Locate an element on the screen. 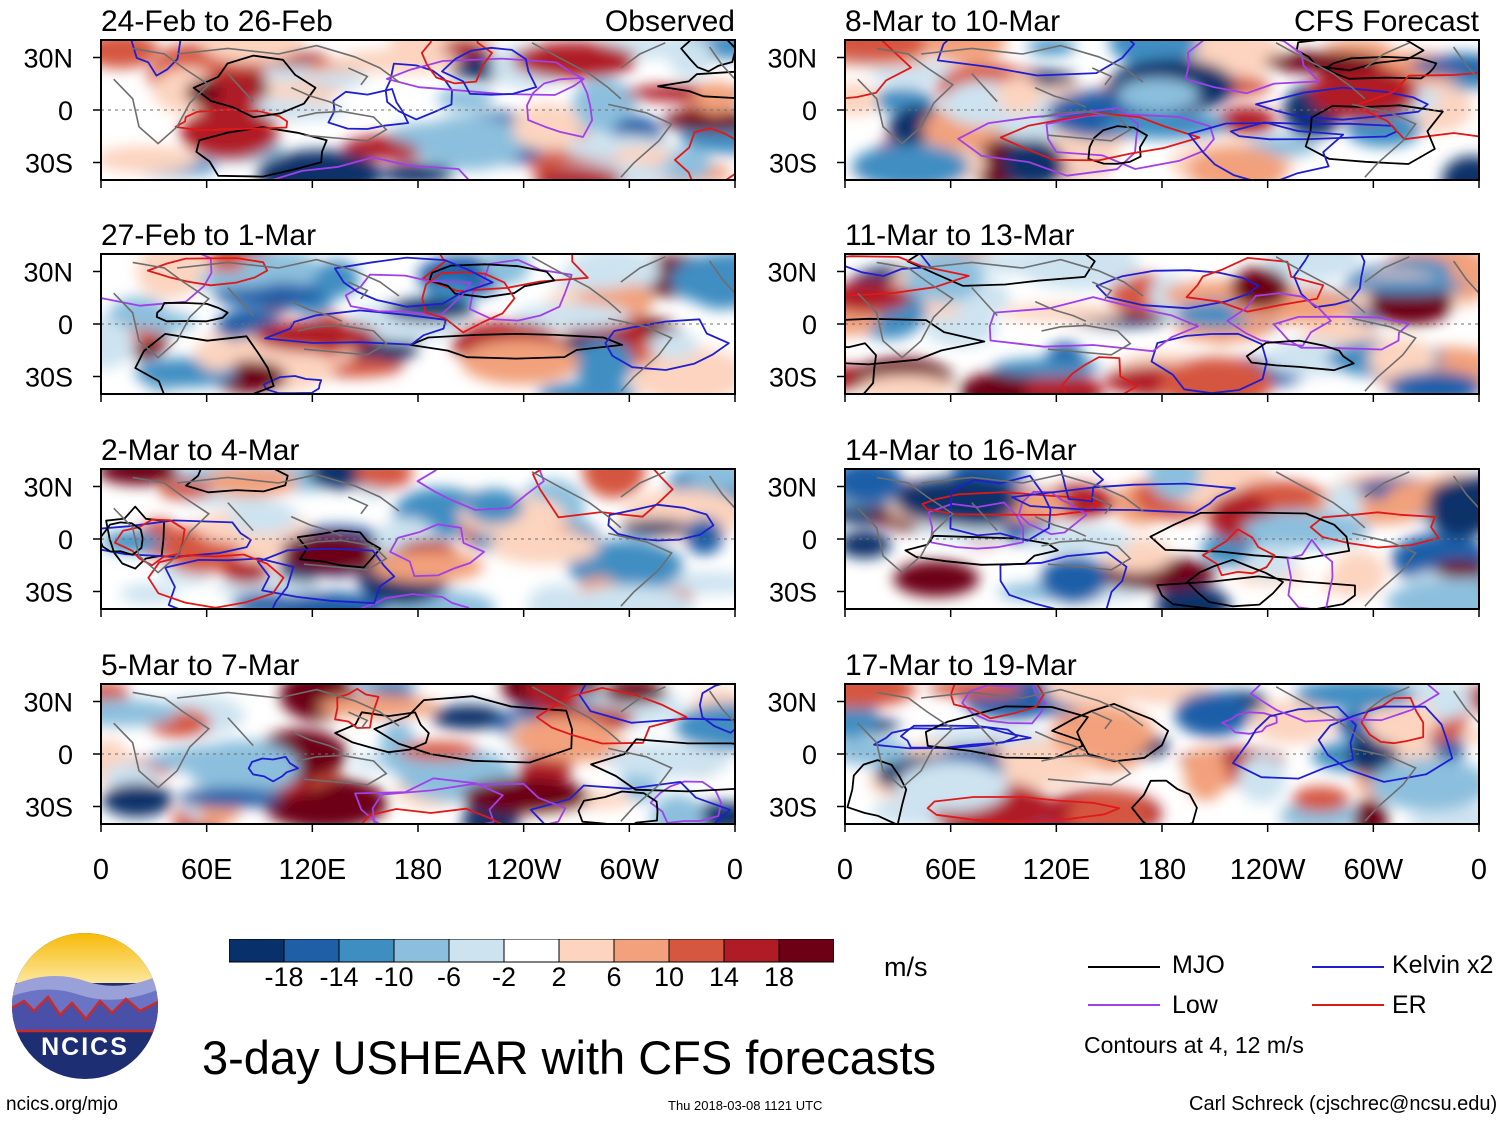 This screenshot has width=1510, height=1121. footer-url: ncics.org/mjo is located at coordinates (62, 1104).